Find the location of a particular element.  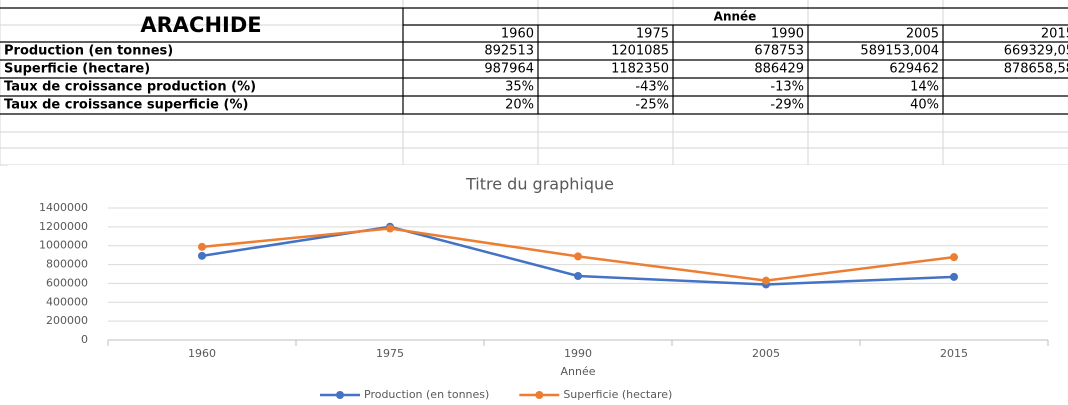

year-cell: 1990 is located at coordinates (787, 34).